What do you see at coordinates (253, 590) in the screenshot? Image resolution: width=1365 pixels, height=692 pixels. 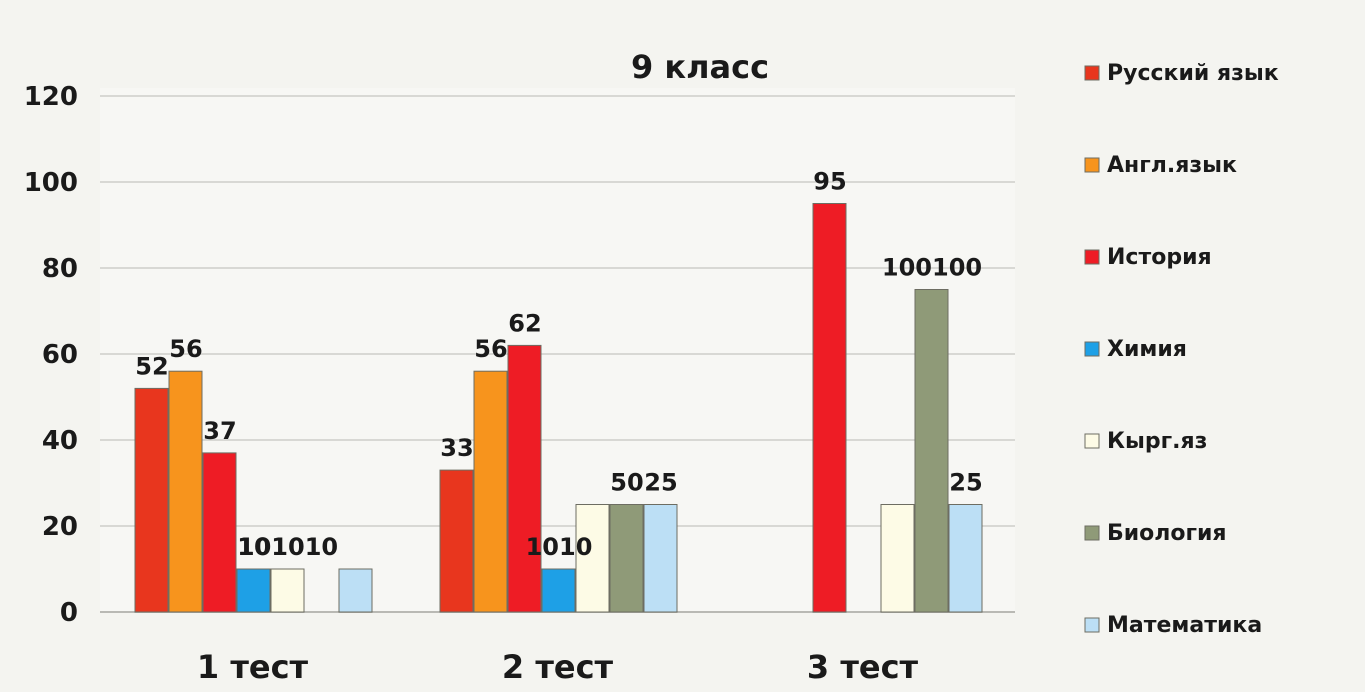 I see `bar-химия-1` at bounding box center [253, 590].